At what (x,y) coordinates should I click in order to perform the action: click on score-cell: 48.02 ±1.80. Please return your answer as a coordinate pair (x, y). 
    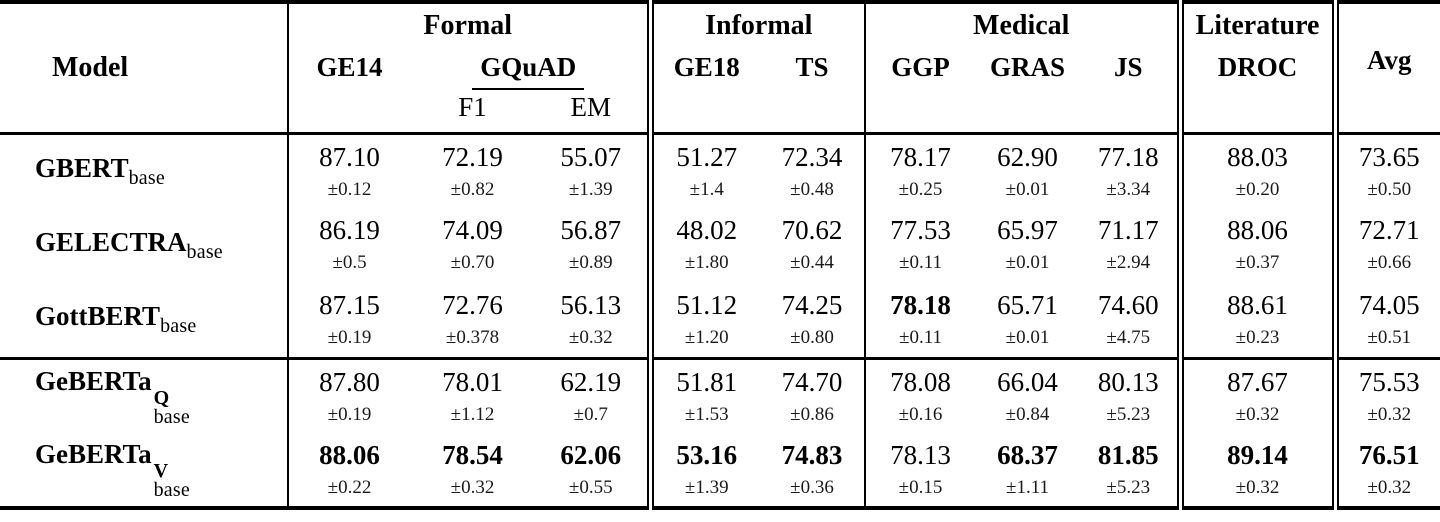
    Looking at the image, I should click on (705, 245).